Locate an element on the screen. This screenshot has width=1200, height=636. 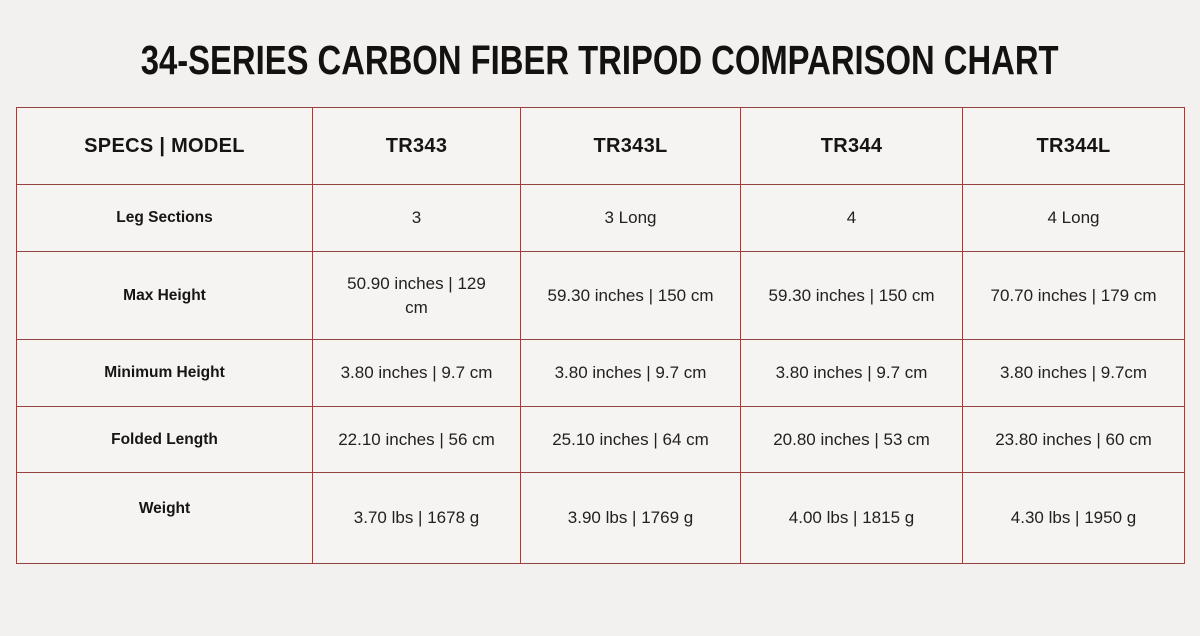
cell-leg-sections-tr343: 3 is located at coordinates (416, 218).